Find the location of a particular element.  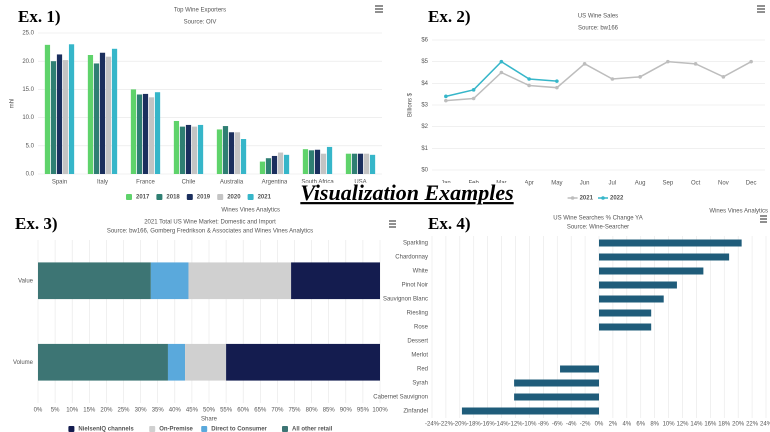

x-tick-label: -10% is located at coordinates (529, 425).